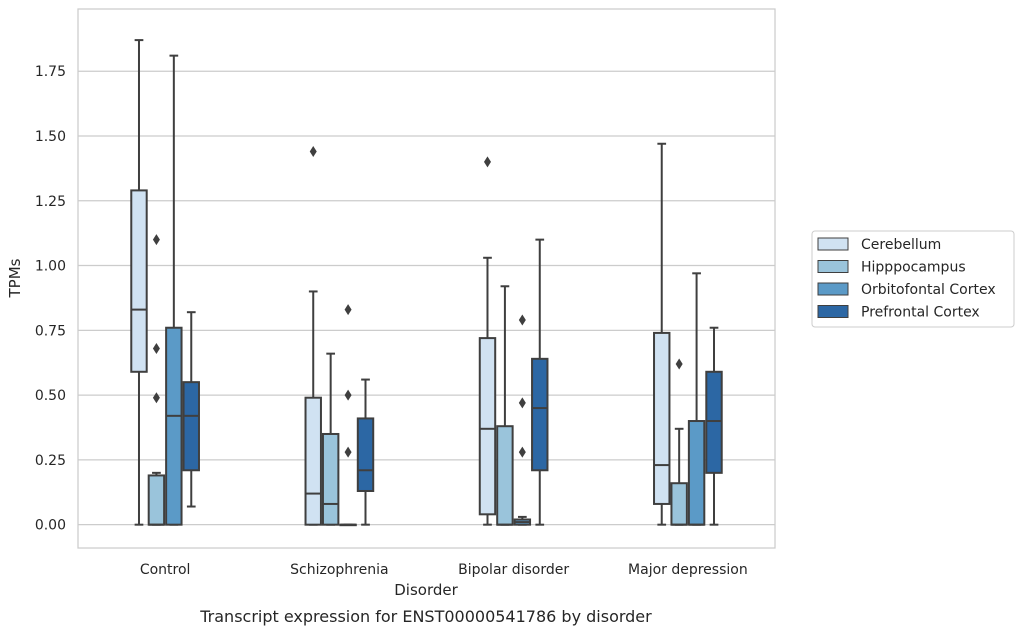 The height and width of the screenshot is (638, 1023). I want to click on y-tick-label: 0.00, so click(50, 526).